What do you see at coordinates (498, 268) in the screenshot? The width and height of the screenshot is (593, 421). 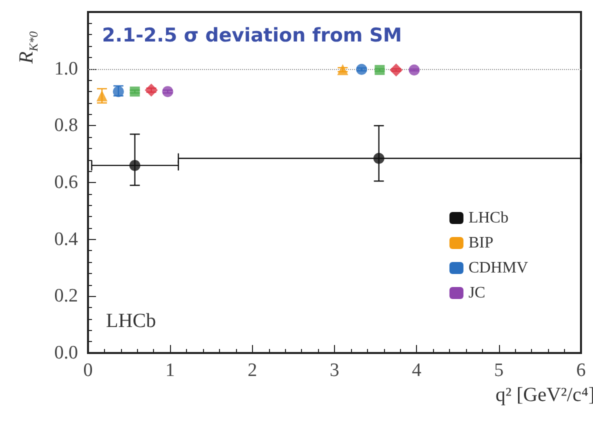 I see `legend-label: CDHMV` at bounding box center [498, 268].